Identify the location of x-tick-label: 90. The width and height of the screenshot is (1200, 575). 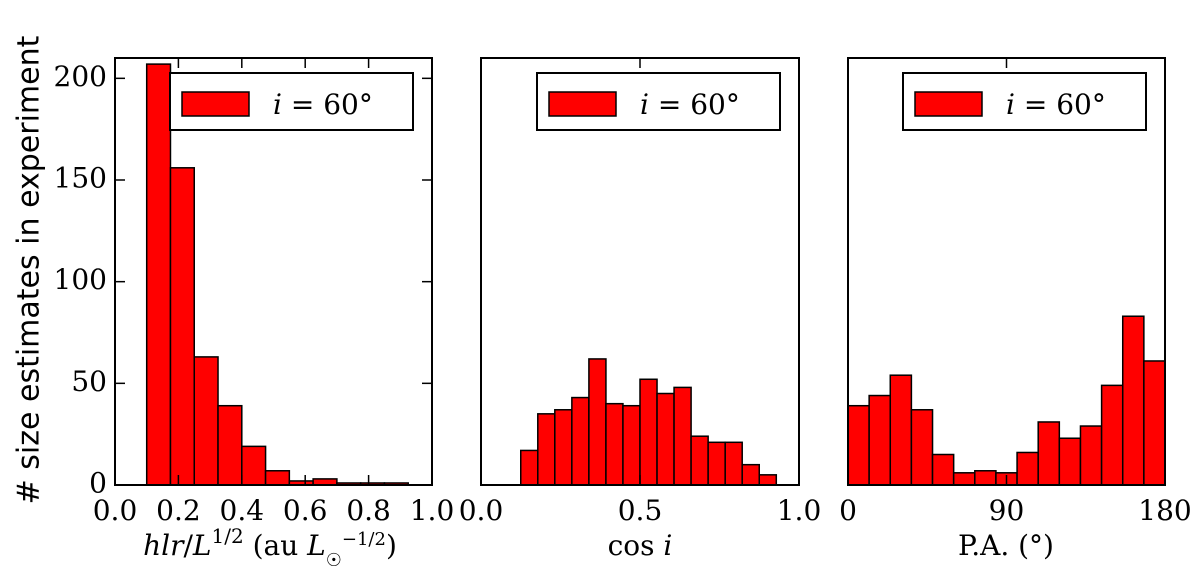
(1007, 510).